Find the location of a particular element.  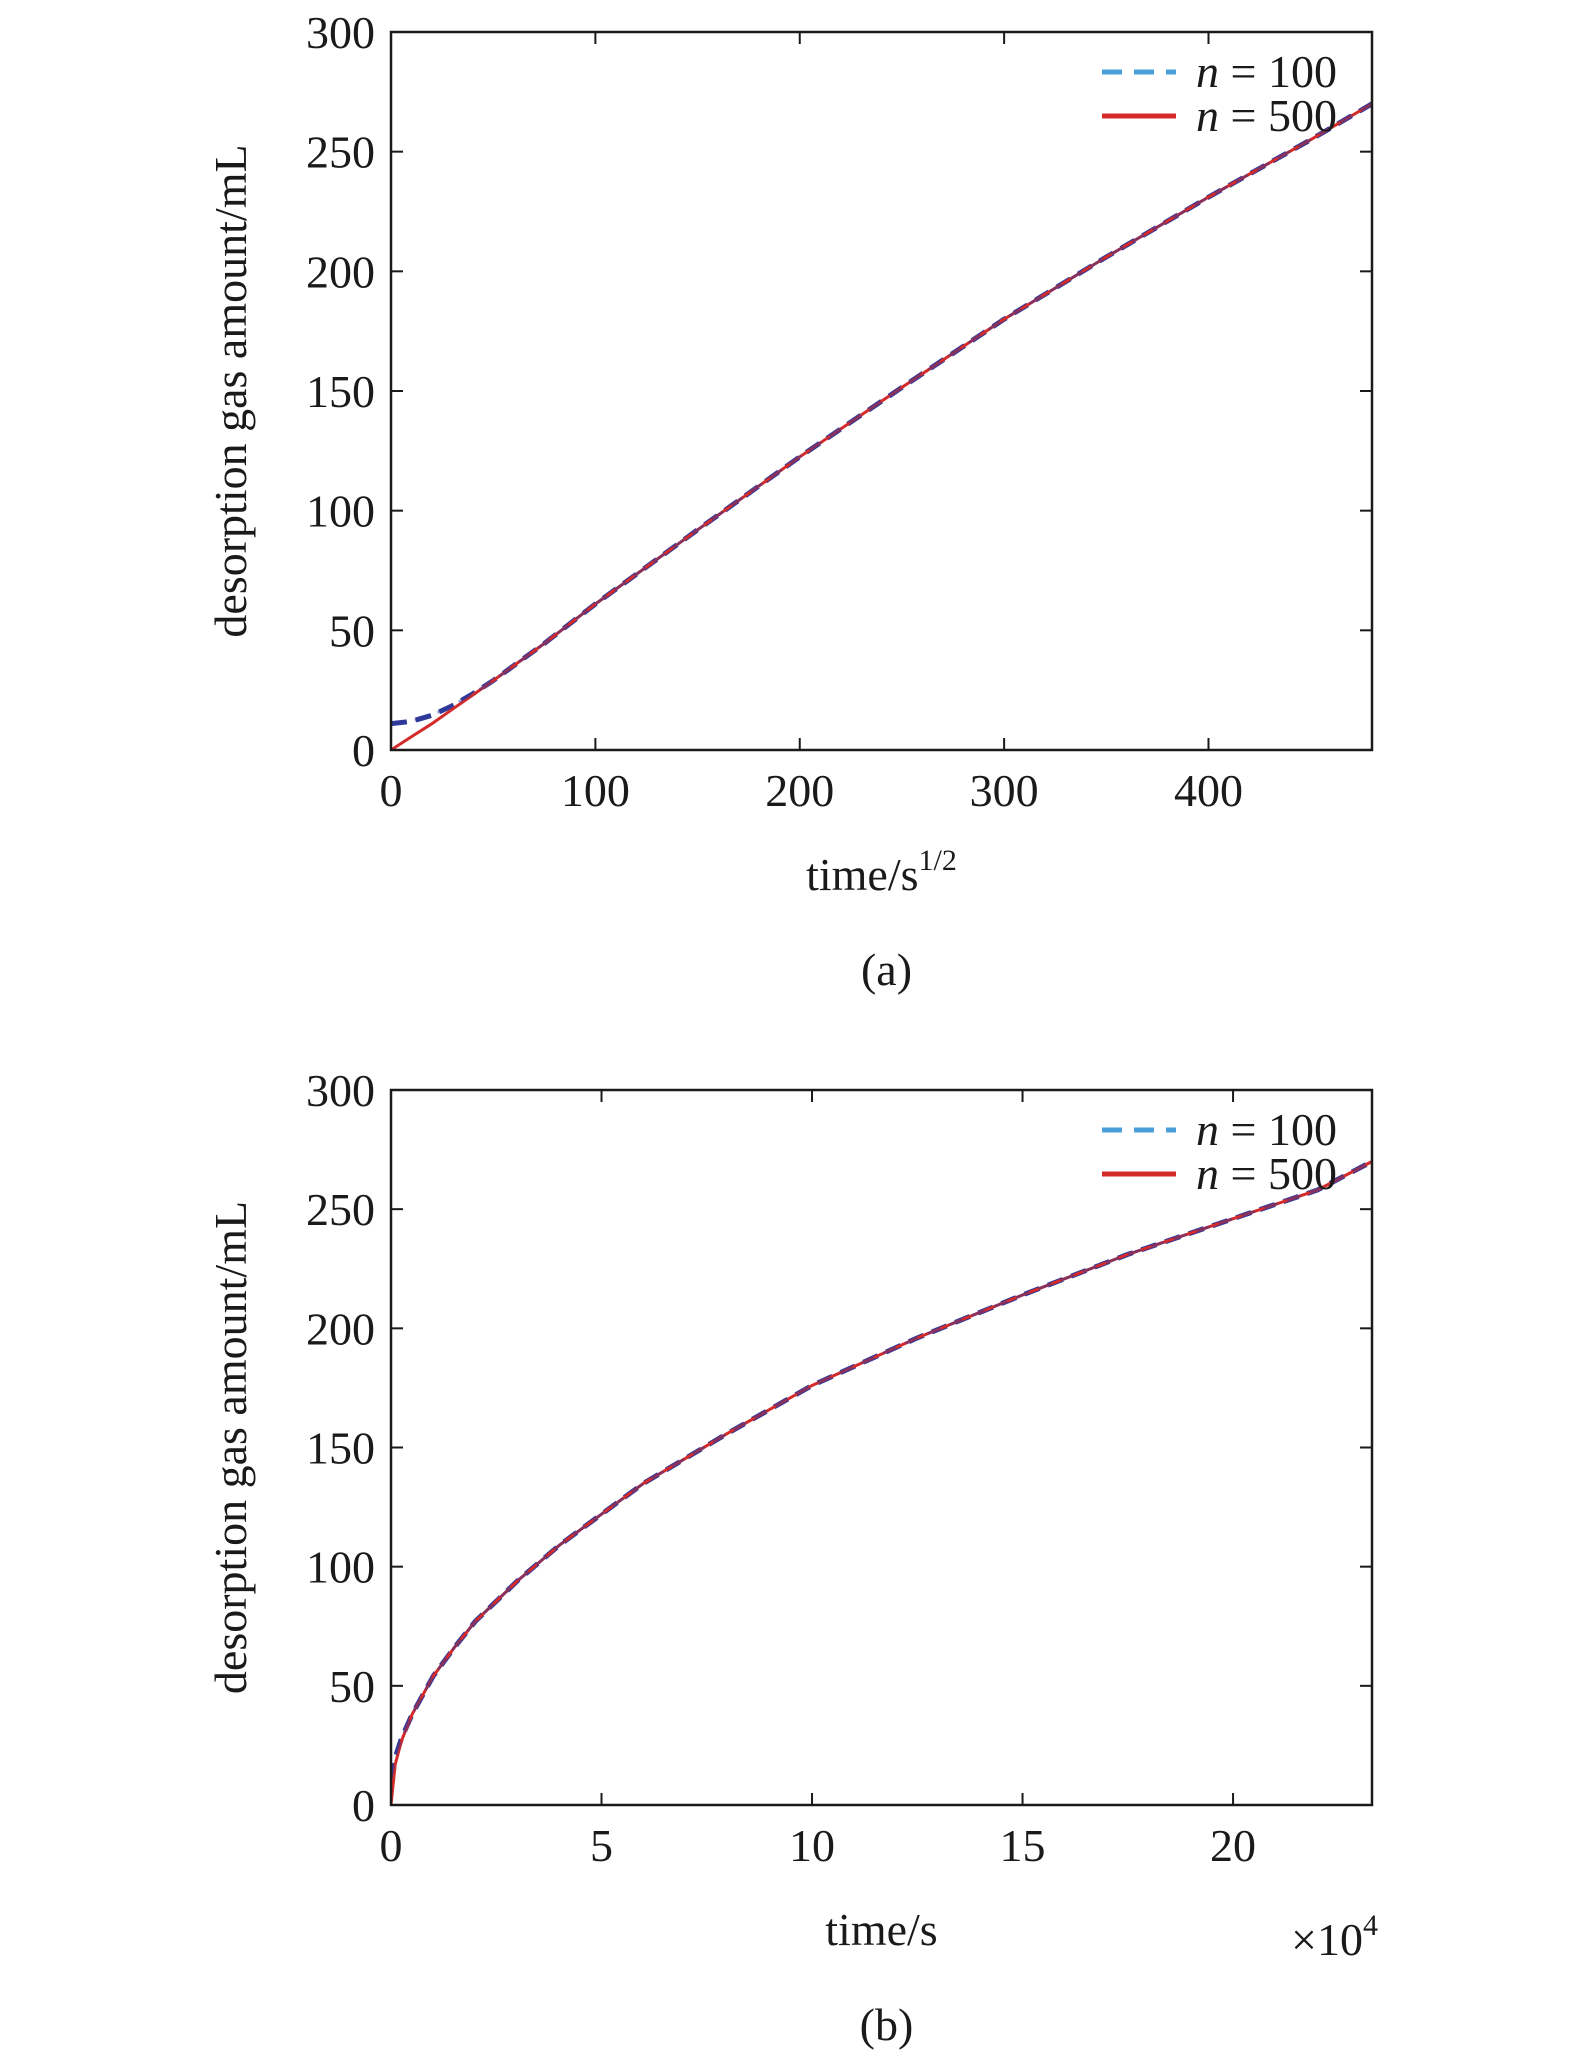

x-axis-multiplier: ×10⁴ is located at coordinates (1334, 1937).